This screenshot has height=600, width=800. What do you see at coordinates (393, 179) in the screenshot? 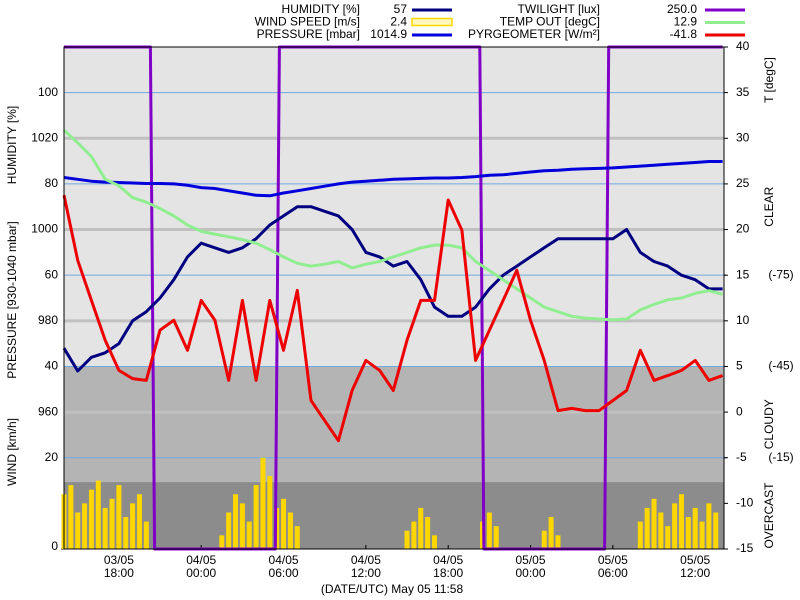
I see `series-line` at bounding box center [393, 179].